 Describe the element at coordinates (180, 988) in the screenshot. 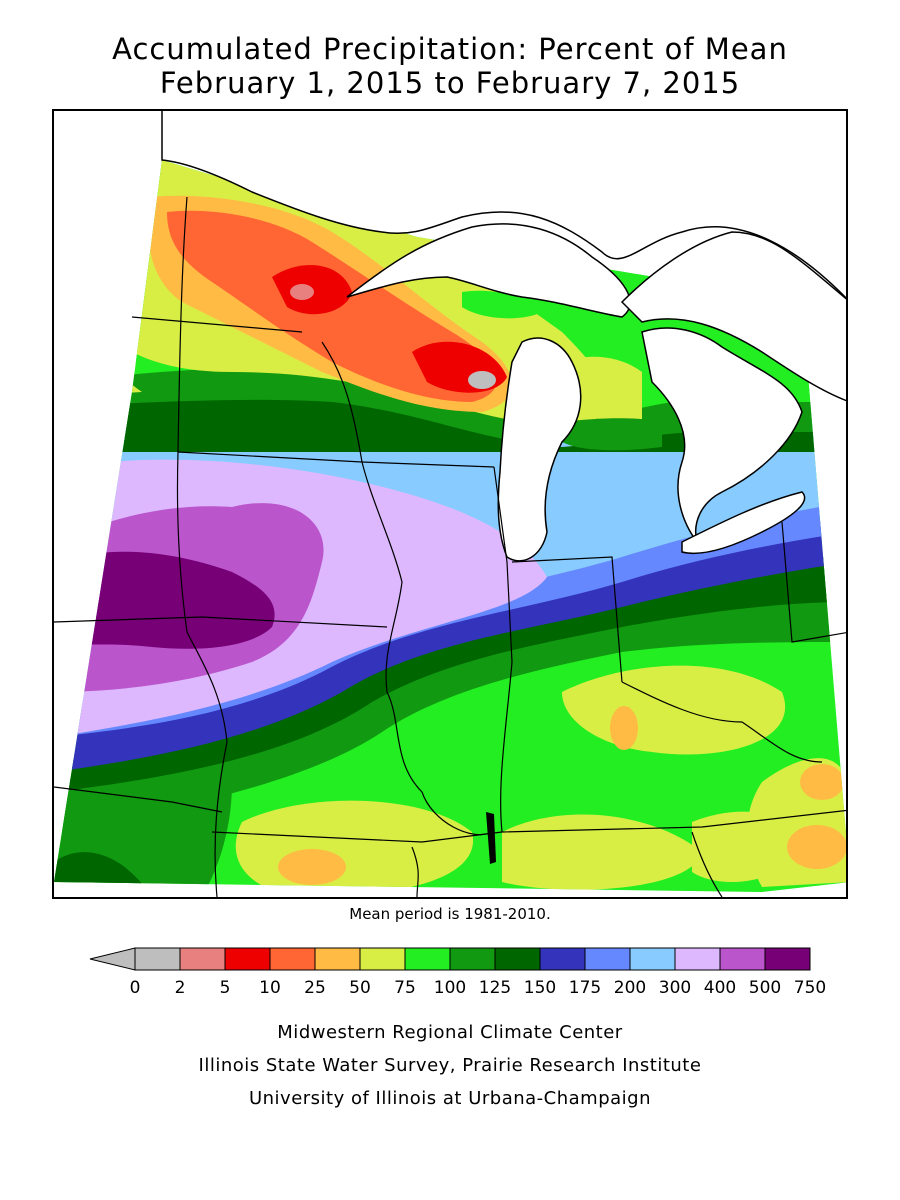

I see `legend-tick-label: 2` at that location.